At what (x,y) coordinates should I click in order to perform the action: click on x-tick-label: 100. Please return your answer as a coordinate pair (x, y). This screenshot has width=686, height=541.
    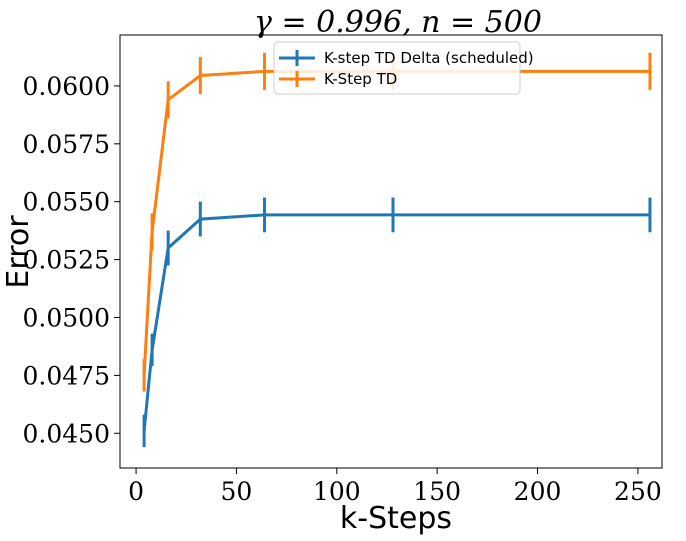
    Looking at the image, I should click on (337, 491).